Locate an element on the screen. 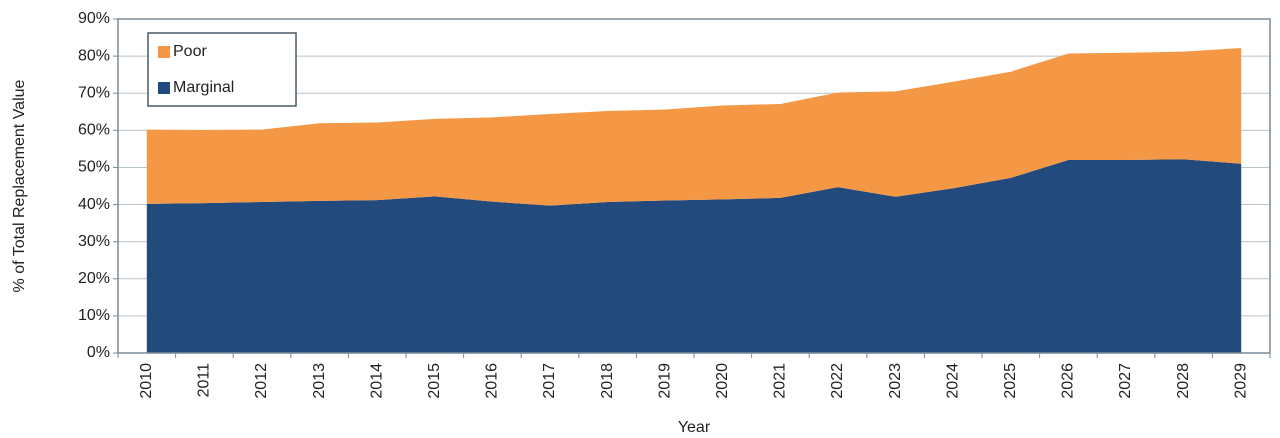 This screenshot has height=438, width=1280. legend-label: Marginal is located at coordinates (203, 87).